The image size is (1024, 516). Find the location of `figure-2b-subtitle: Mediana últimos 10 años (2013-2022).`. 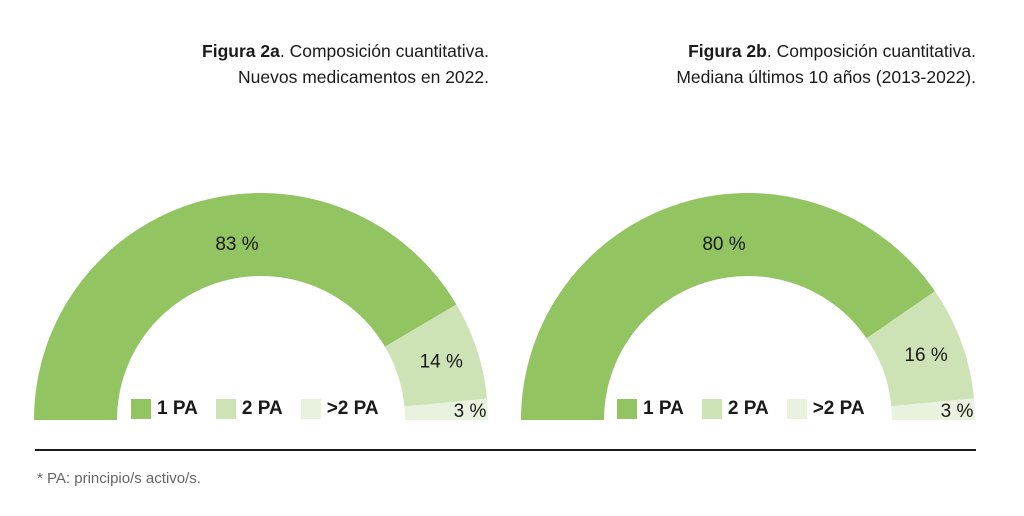

figure-2b-subtitle: Mediana últimos 10 años (2013-2022). is located at coordinates (826, 77).